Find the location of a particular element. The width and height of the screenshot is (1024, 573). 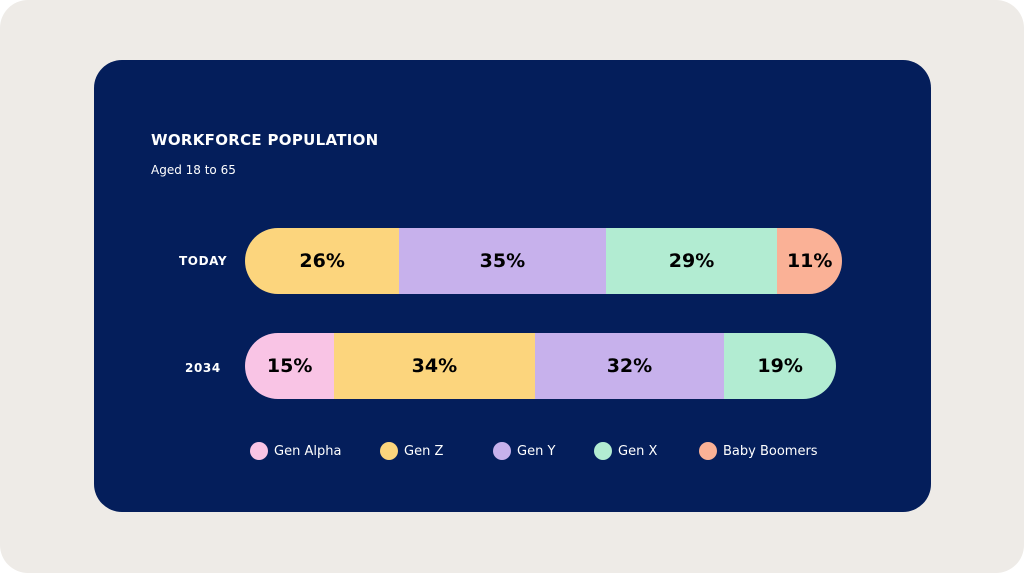

chart-subtitle: Aged 18 to 65 is located at coordinates (193, 170).